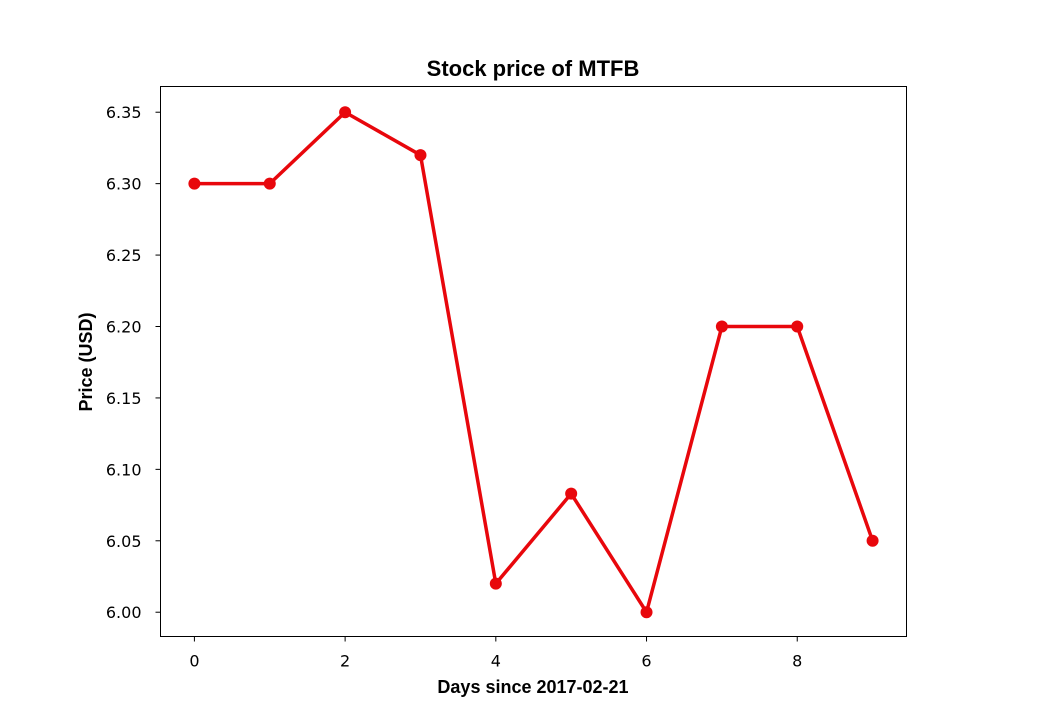  What do you see at coordinates (124, 255) in the screenshot?
I see `y-tick-label: 6.25` at bounding box center [124, 255].